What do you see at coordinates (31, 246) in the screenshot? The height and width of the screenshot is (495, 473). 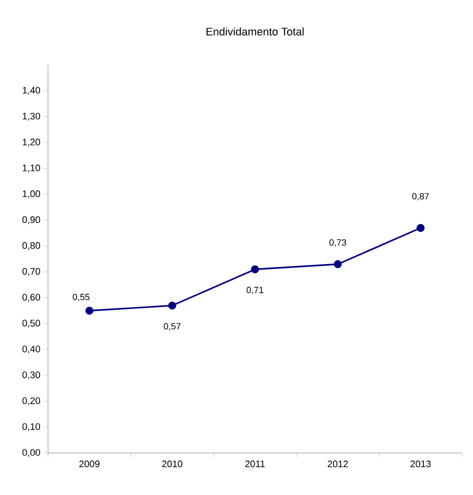 I see `y-tick-label: 0,80` at bounding box center [31, 246].